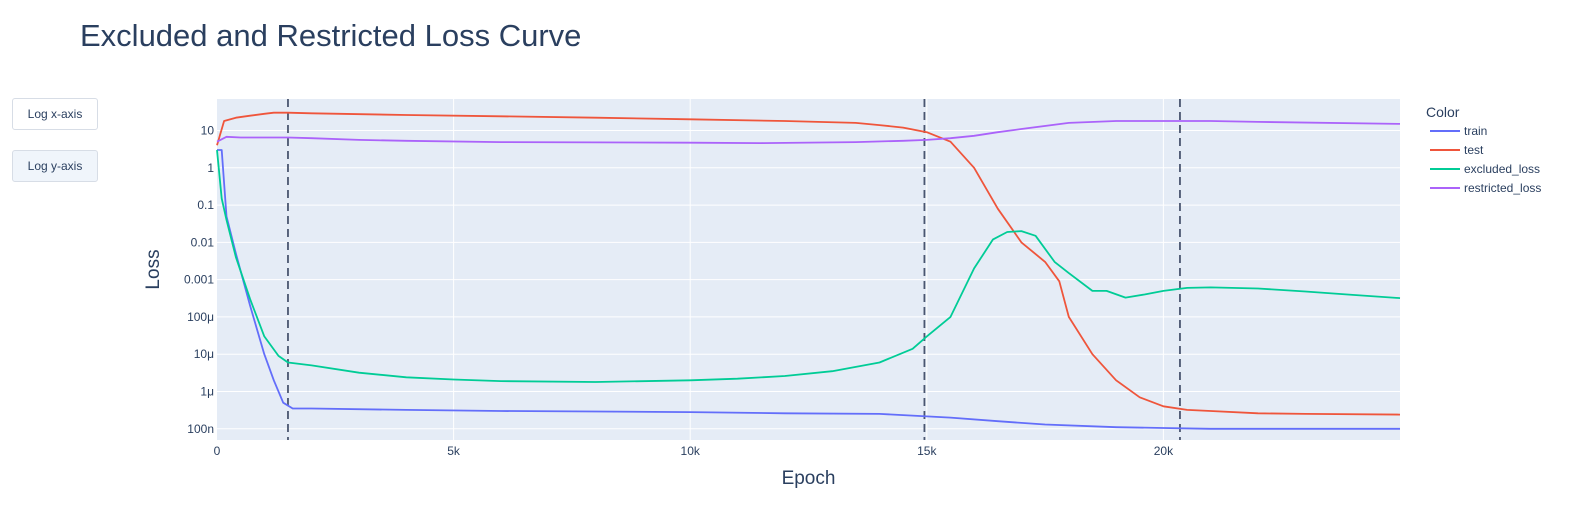  I want to click on legend-item-restricted-loss: restricted_loss, so click(1502, 188).